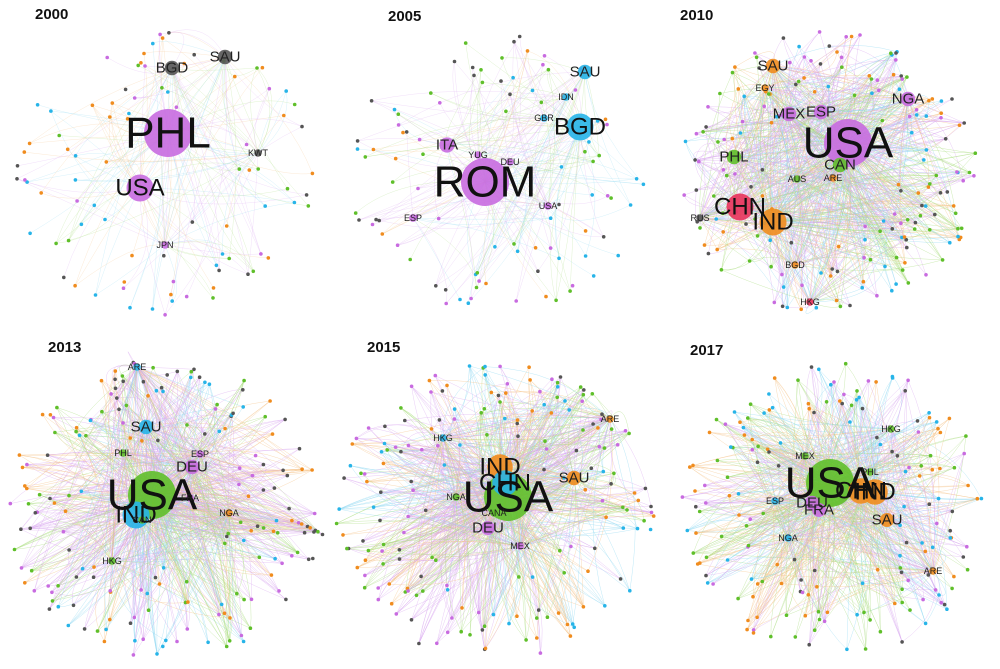 The image size is (1000, 669). What do you see at coordinates (848, 143) in the screenshot?
I see `node-usa` at bounding box center [848, 143].